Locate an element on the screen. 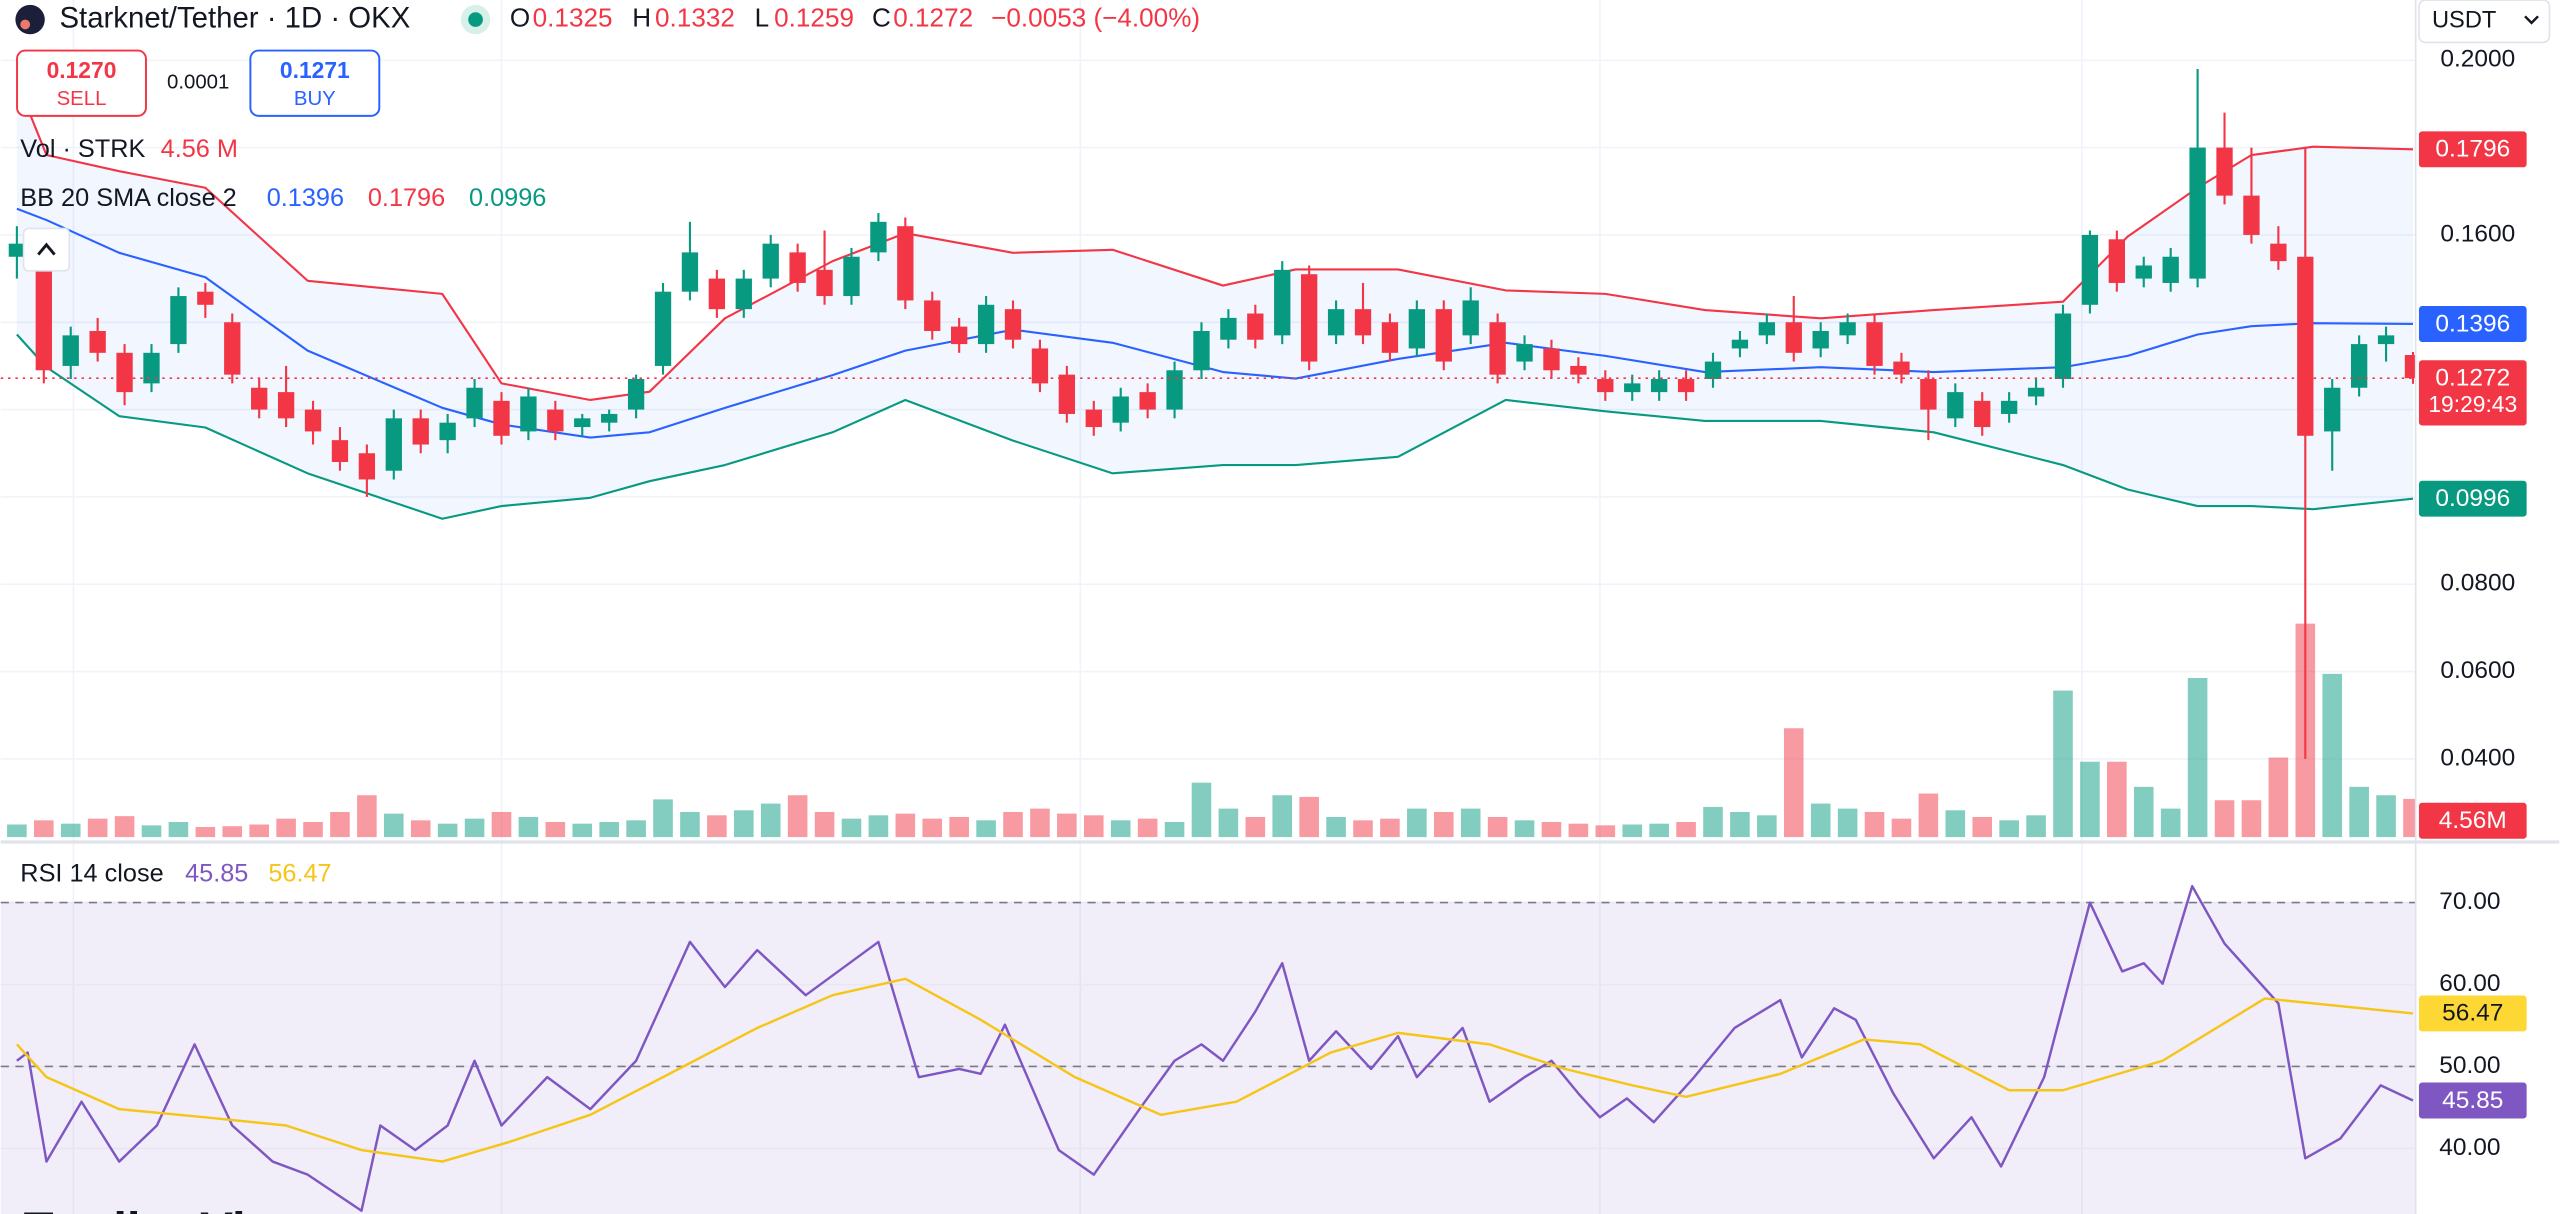  currency-select-frame is located at coordinates (2484, 22).